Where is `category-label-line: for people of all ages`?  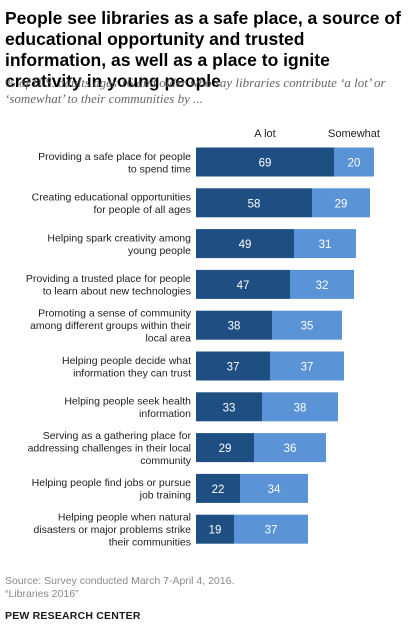
category-label-line: for people of all ages is located at coordinates (142, 210).